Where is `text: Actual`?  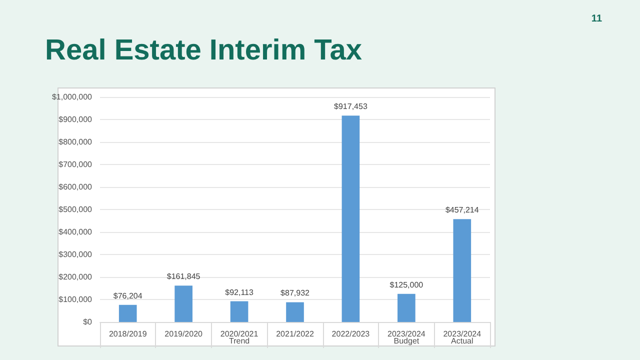
text: Actual is located at coordinates (462, 341).